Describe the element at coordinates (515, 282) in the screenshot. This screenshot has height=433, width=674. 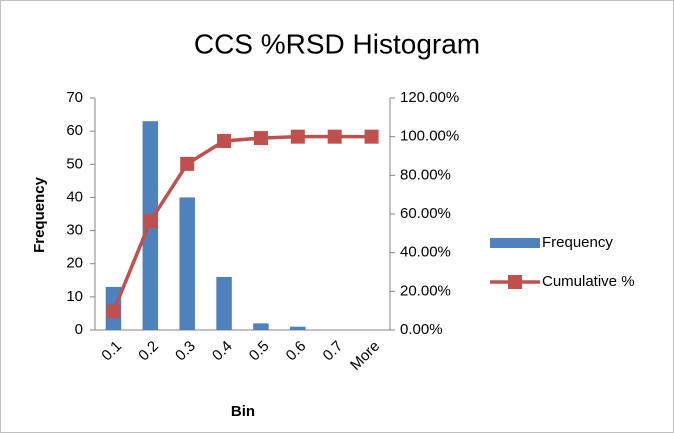
I see `legend-marker` at that location.